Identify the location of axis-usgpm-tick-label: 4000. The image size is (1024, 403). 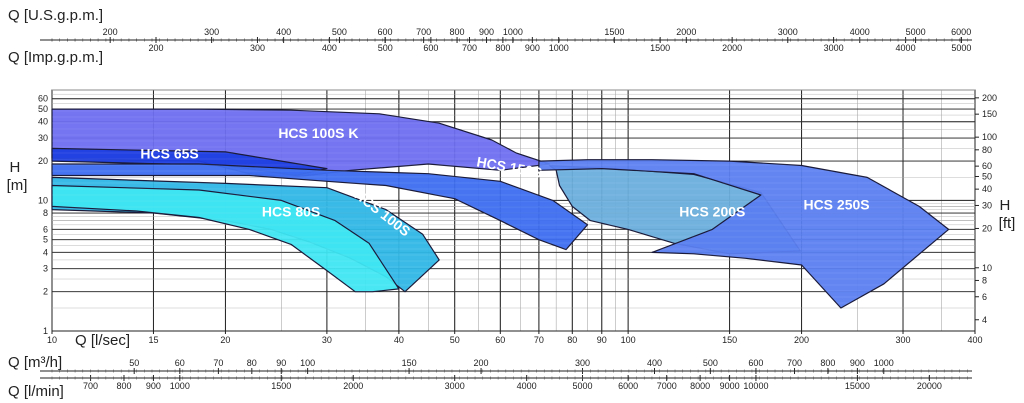
(860, 32).